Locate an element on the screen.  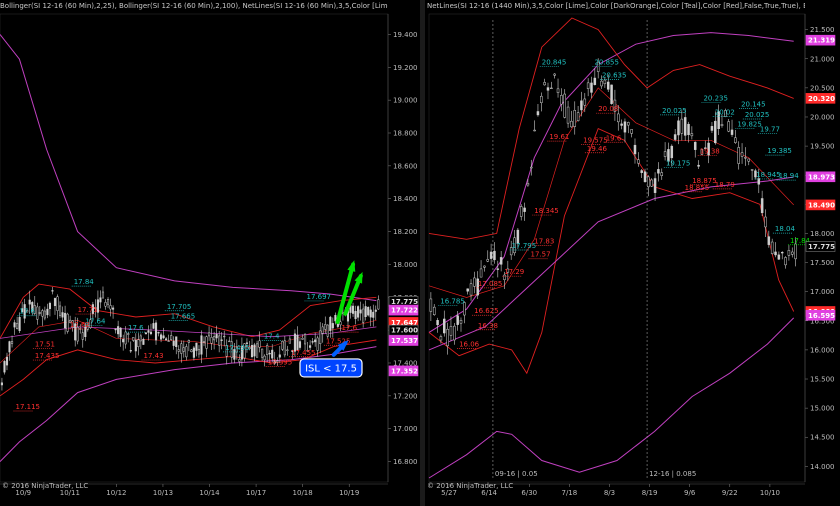
x-tick-label: 10/14 is located at coordinates (209, 493).